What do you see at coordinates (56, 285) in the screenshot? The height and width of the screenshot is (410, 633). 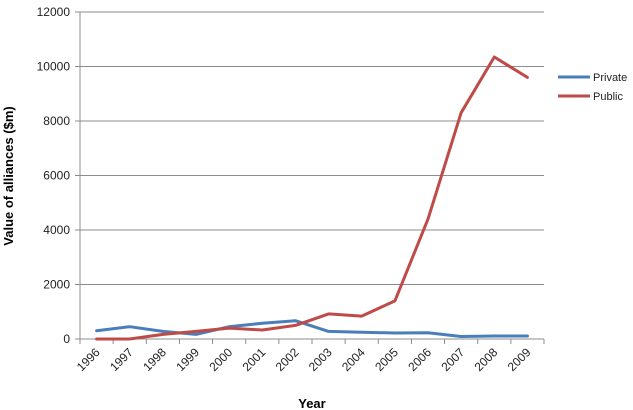 I see `y-tick-label: 2000` at bounding box center [56, 285].